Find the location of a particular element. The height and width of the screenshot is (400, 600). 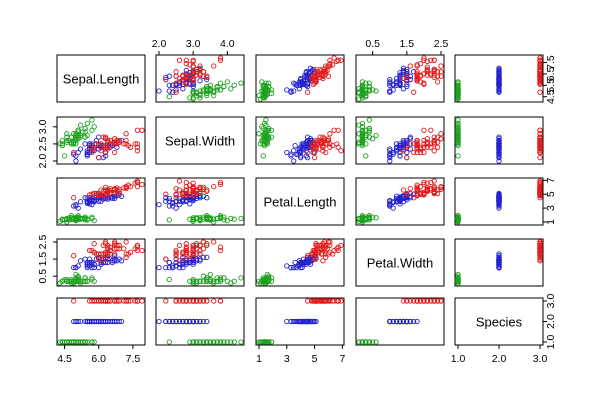

tick-label: 4.0 is located at coordinates (227, 44).